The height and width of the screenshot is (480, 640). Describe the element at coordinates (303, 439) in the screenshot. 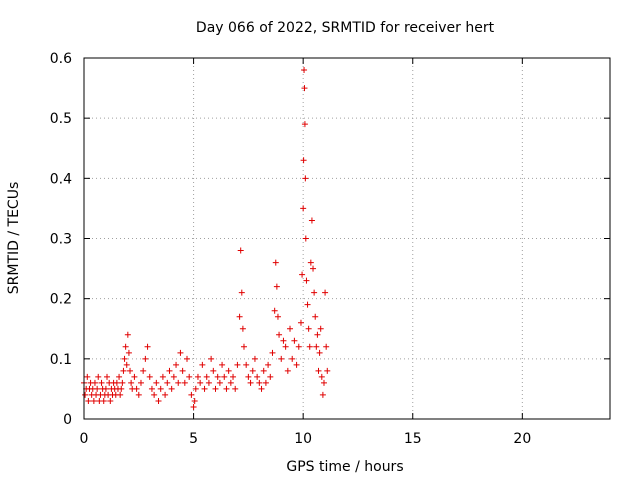

I see `x-tick-label: 10` at that location.